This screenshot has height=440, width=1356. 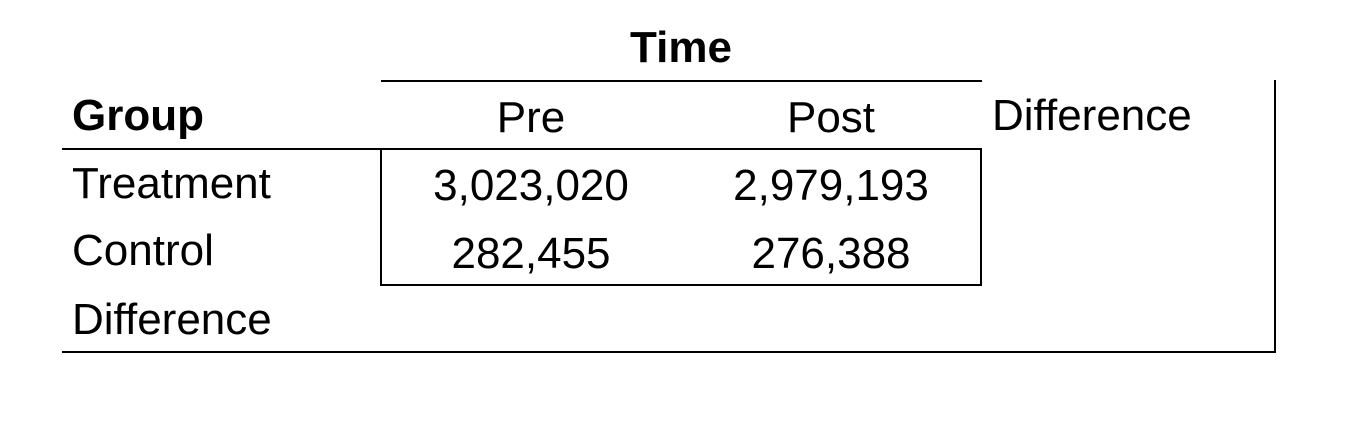 What do you see at coordinates (381, 217) in the screenshot?
I see `box-left-border` at bounding box center [381, 217].